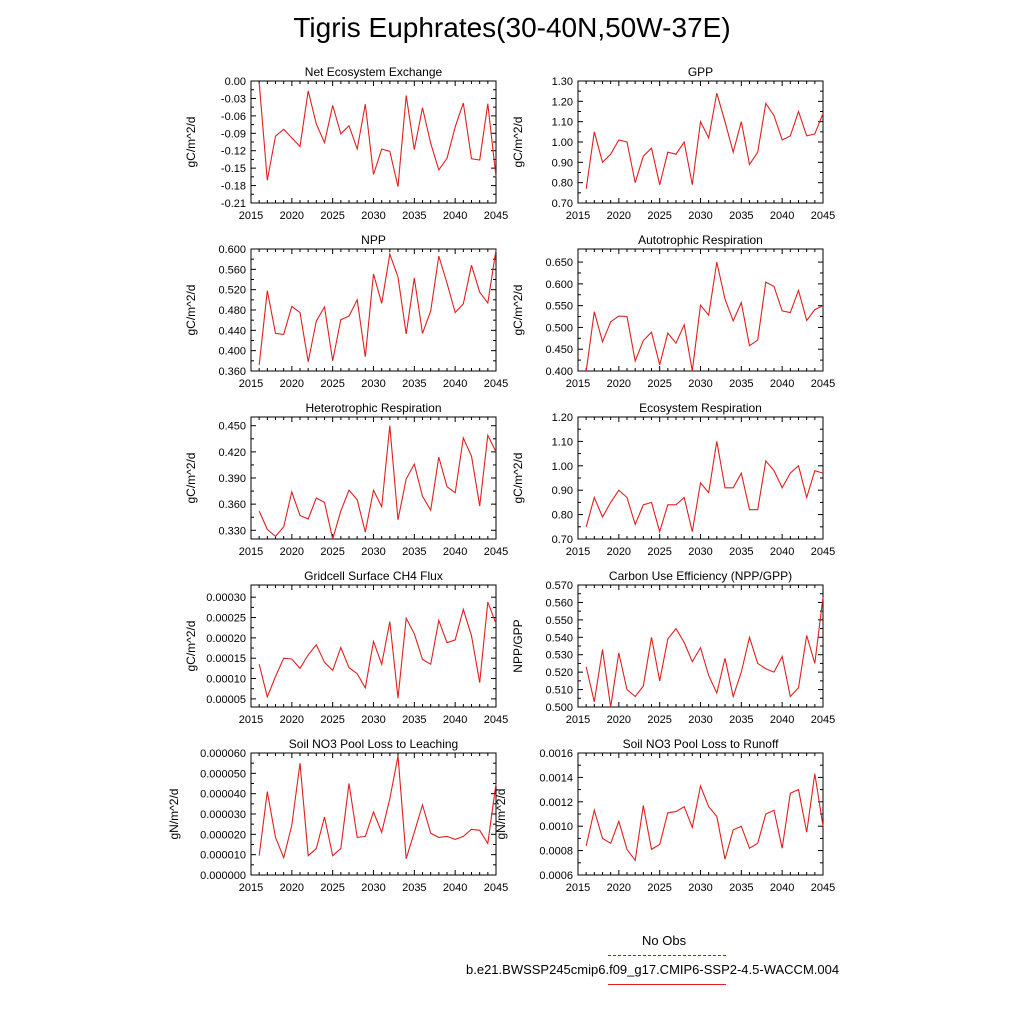 The width and height of the screenshot is (1024, 1024). What do you see at coordinates (700, 240) in the screenshot?
I see `panel-title: Autotrophic Respiration` at bounding box center [700, 240].